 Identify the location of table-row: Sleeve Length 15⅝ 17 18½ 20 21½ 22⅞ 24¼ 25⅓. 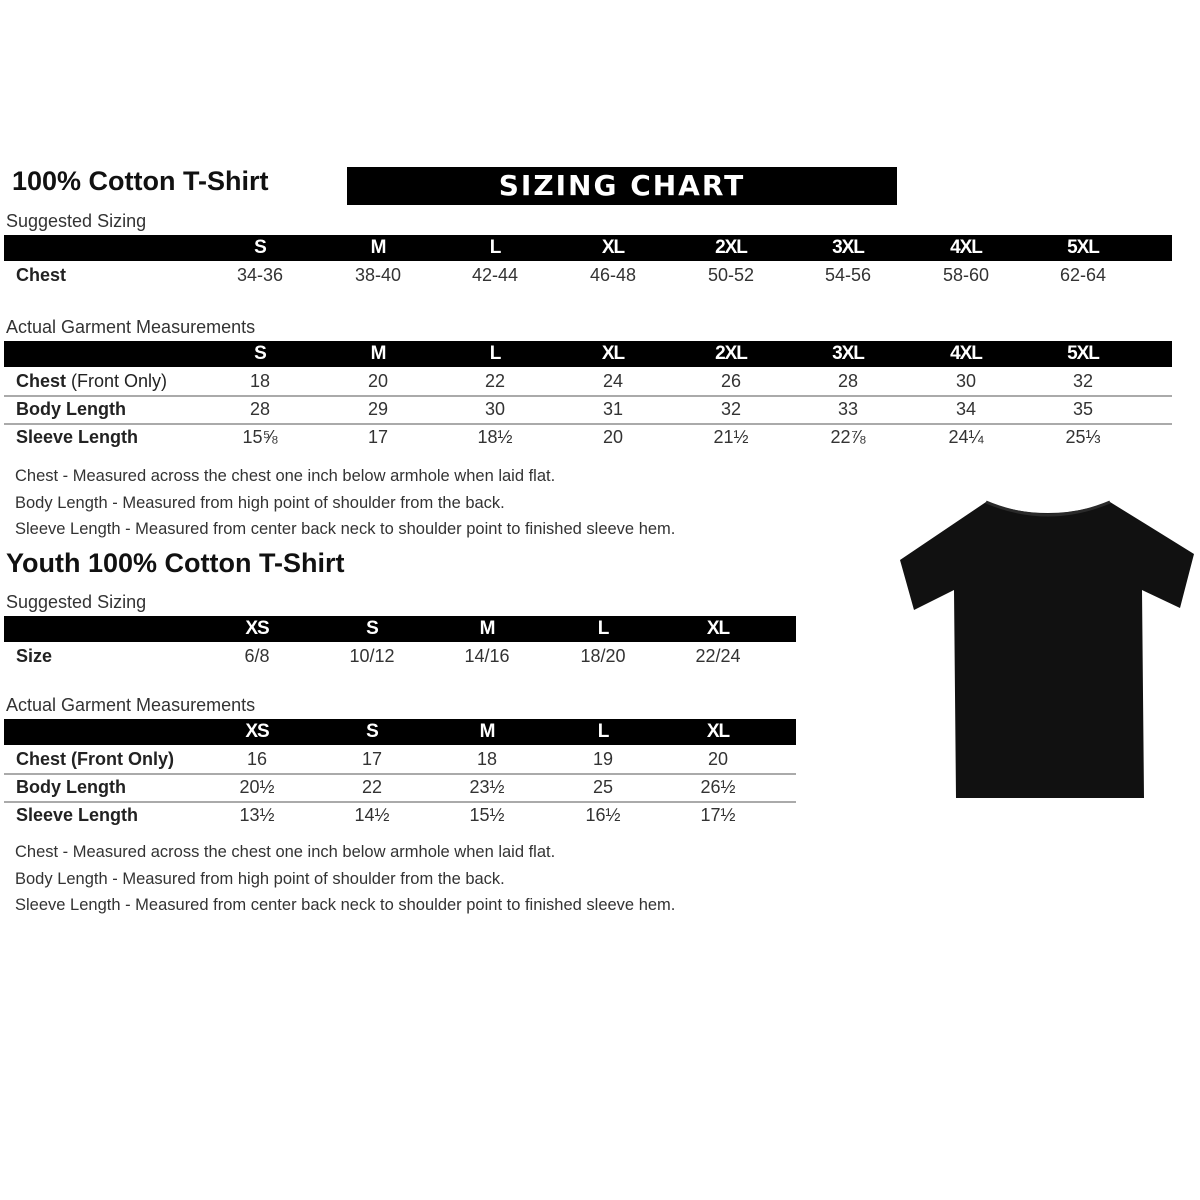
(588, 437).